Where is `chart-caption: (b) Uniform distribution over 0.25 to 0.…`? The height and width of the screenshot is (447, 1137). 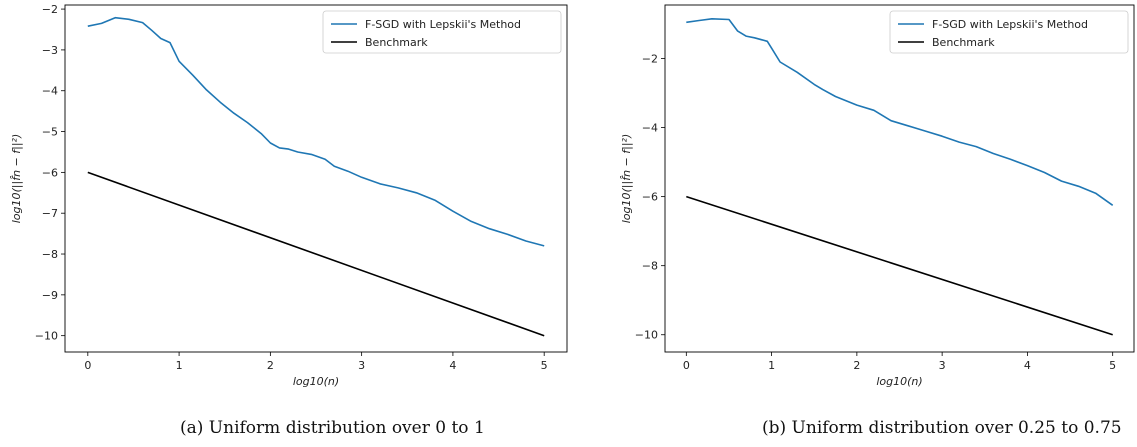
chart-caption: (b) Uniform distribution over 0.25 to 0.… is located at coordinates (942, 428).